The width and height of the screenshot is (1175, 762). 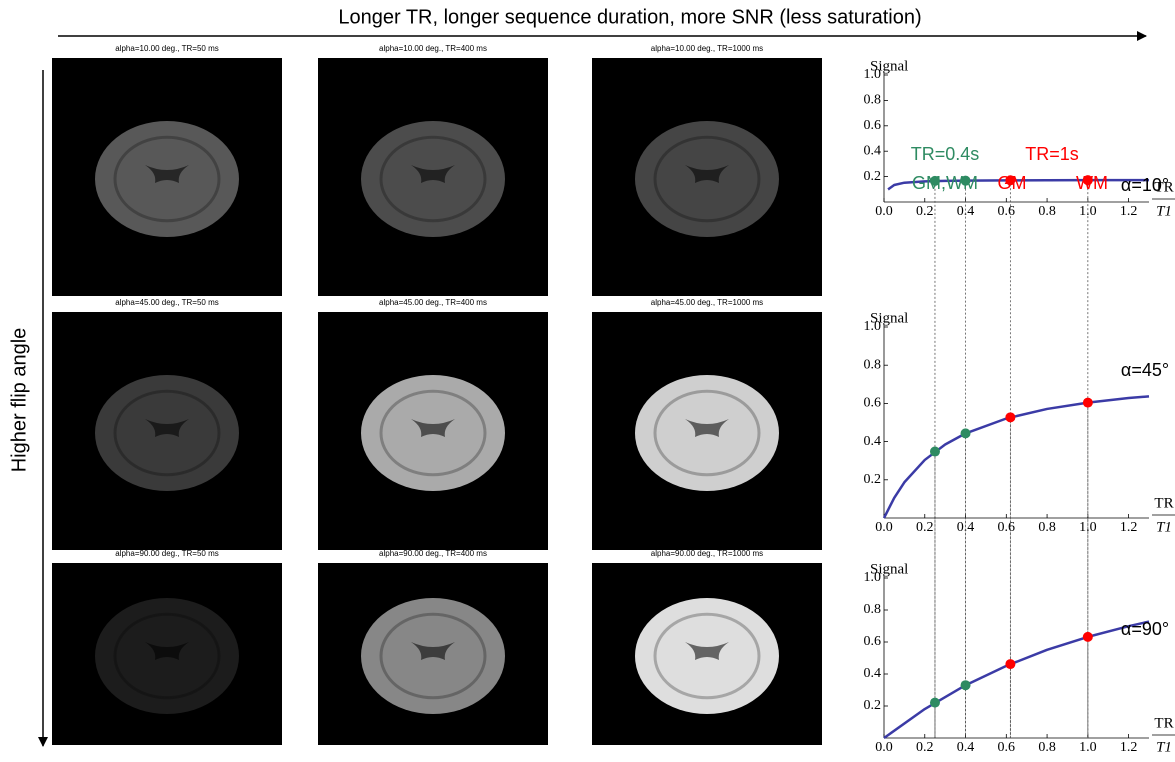 I want to click on image-title: alpha=45.00 deg., TR=50 ms, so click(x=166, y=302).